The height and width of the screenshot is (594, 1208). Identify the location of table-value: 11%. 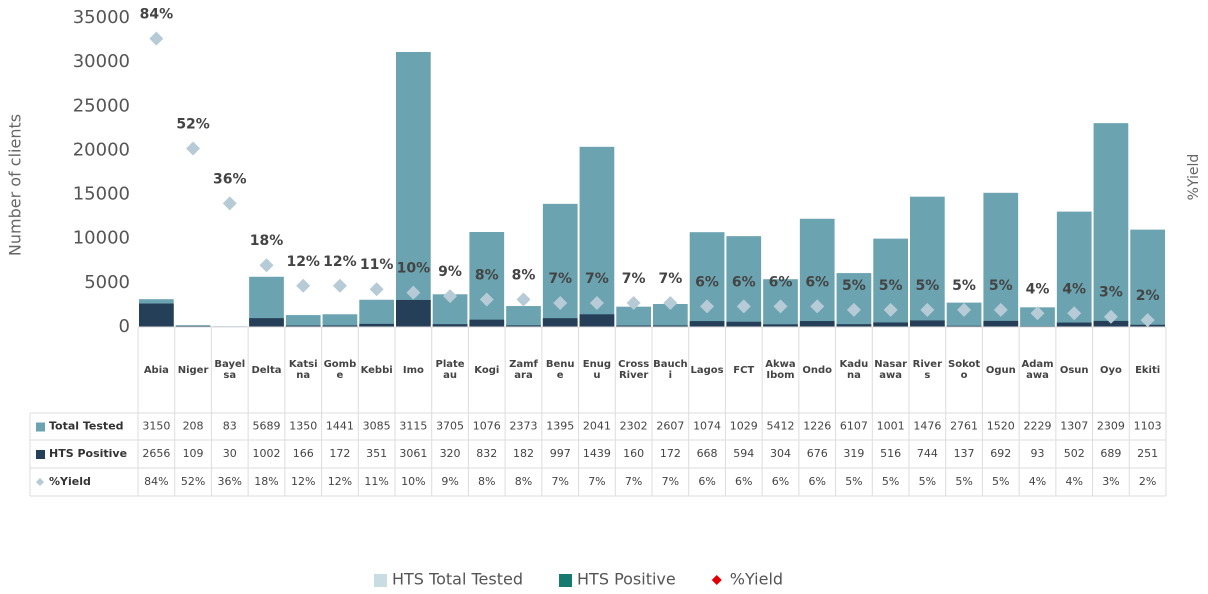
(376, 481).